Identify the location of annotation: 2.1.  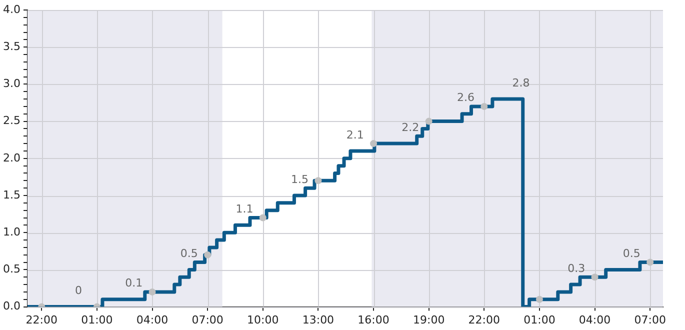
(355, 135).